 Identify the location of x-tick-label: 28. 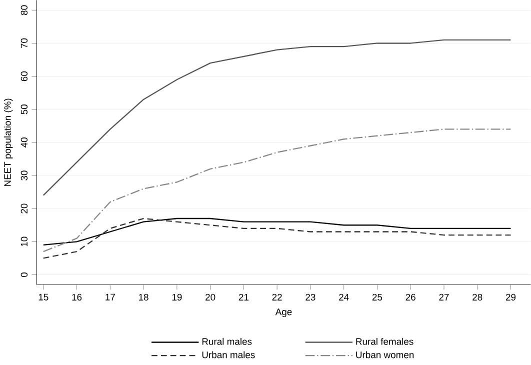
(477, 297).